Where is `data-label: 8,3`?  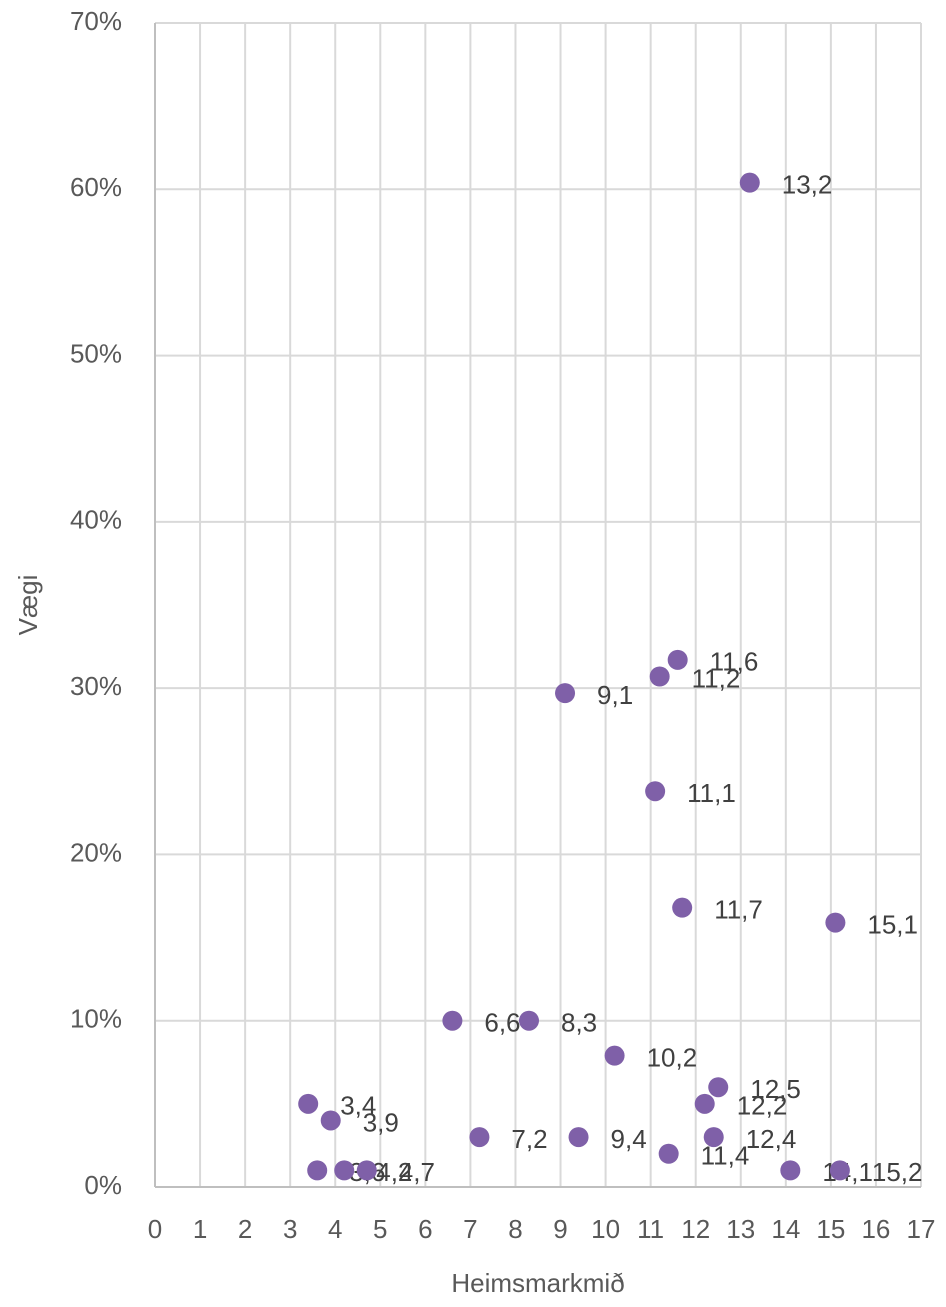 data-label: 8,3 is located at coordinates (579, 1023).